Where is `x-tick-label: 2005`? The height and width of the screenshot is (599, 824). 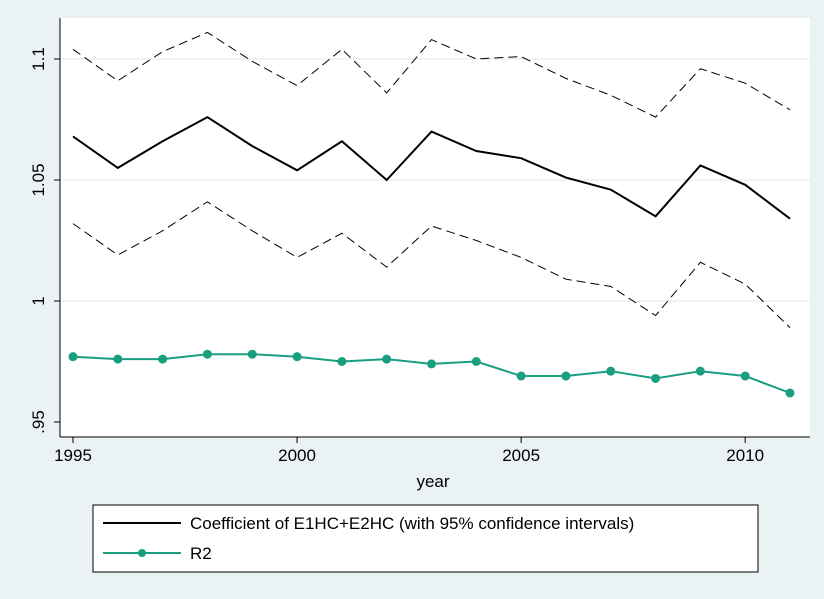 x-tick-label: 2005 is located at coordinates (521, 455).